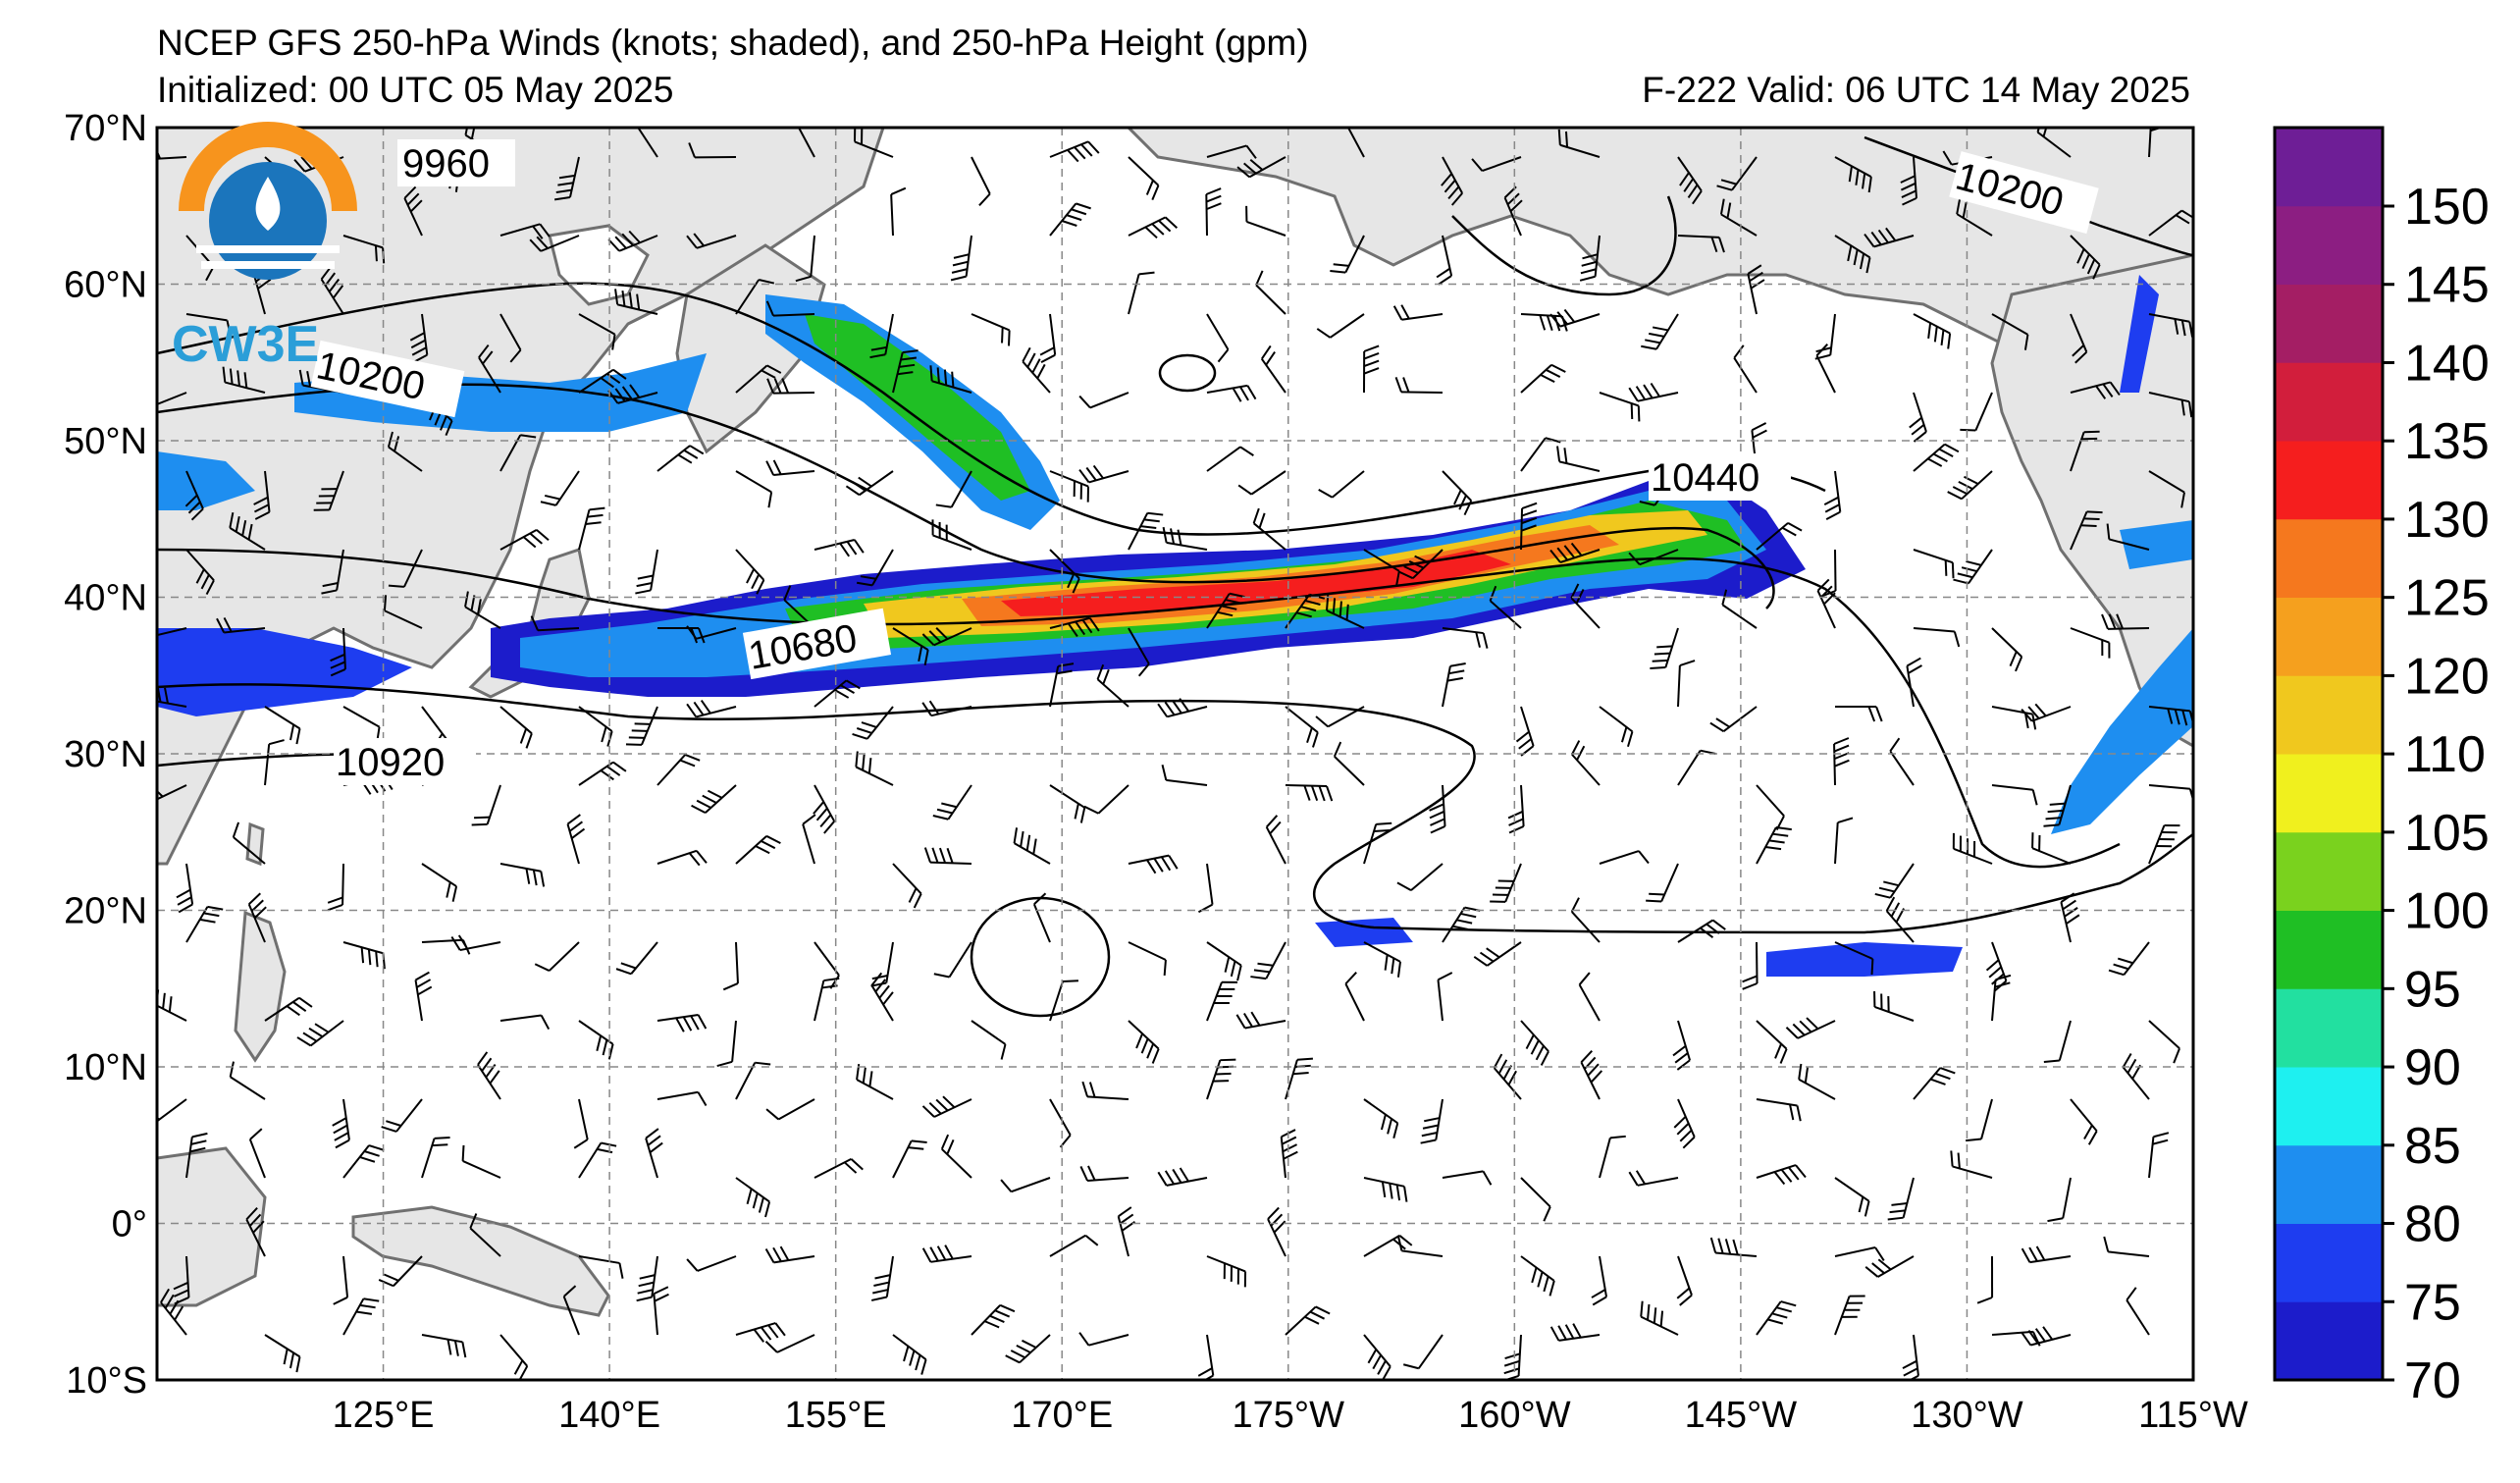 This screenshot has width=2520, height=1483. Describe the element at coordinates (2432, 1380) in the screenshot. I see `colorbar-label: 70` at that location.